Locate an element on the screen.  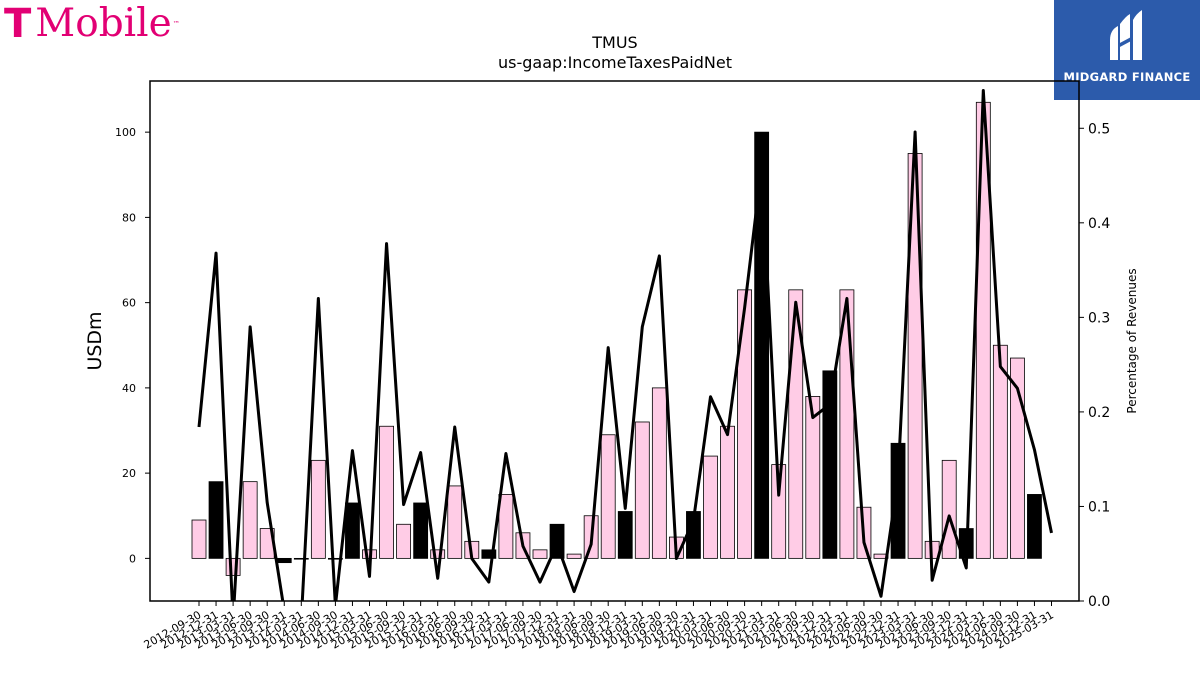
y2-tick-label: 0.4 is located at coordinates (1099, 224).